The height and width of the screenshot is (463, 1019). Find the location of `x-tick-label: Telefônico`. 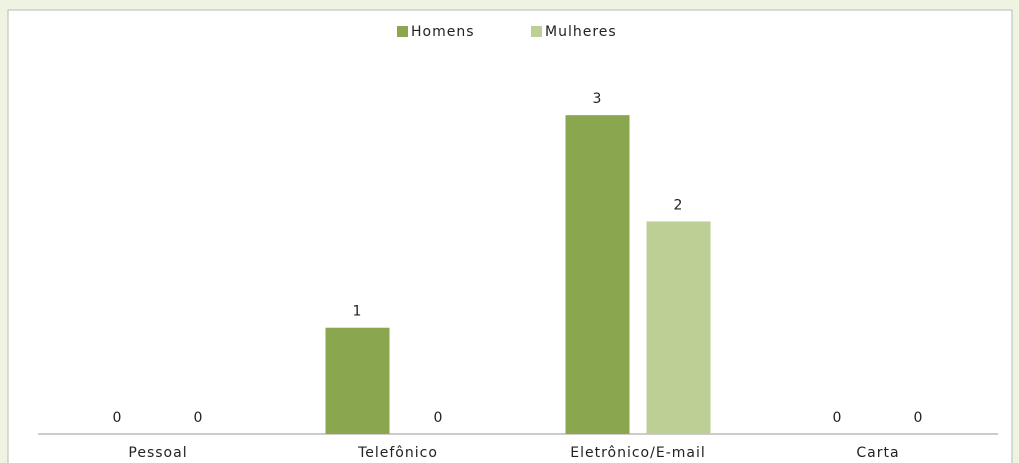

x-tick-label: Telefônico is located at coordinates (397, 453).